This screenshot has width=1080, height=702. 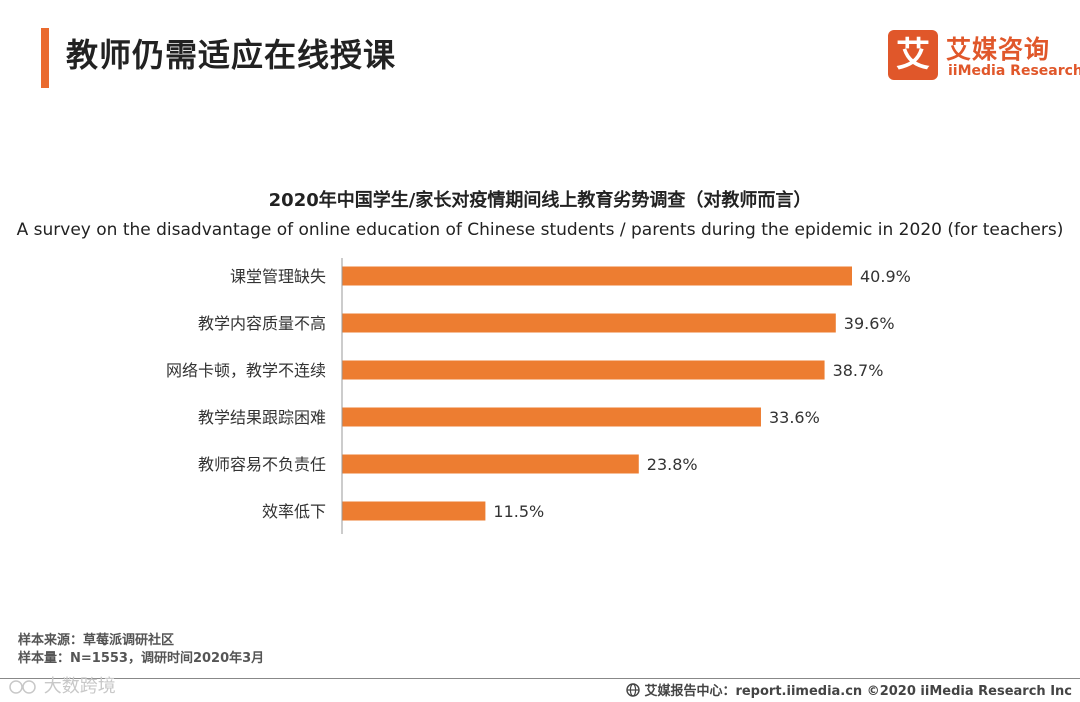 I want to click on logo-chinese-name: 艾媒咨询, so click(x=998, y=49).